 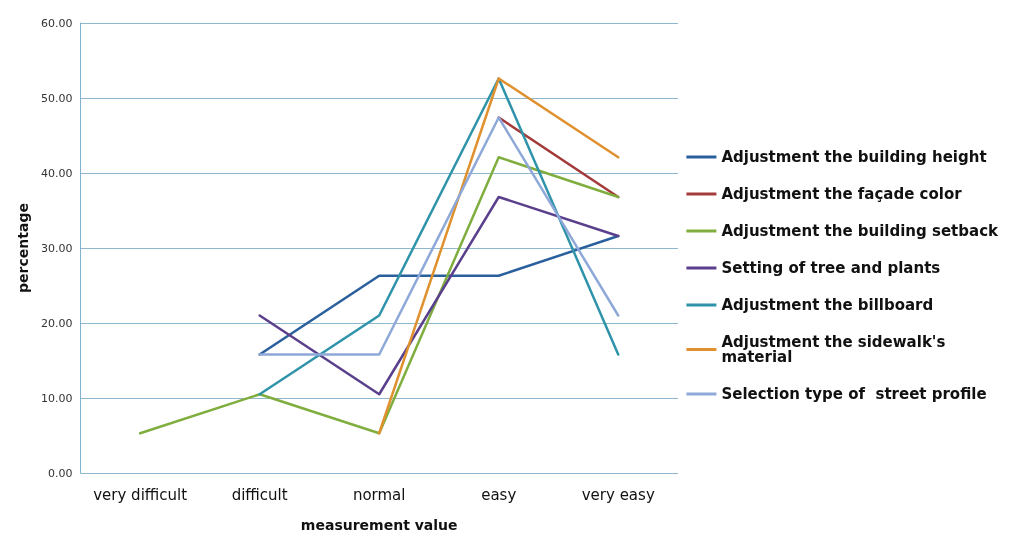 What do you see at coordinates (56, 98) in the screenshot?
I see `y-tick-label: 50.00` at bounding box center [56, 98].